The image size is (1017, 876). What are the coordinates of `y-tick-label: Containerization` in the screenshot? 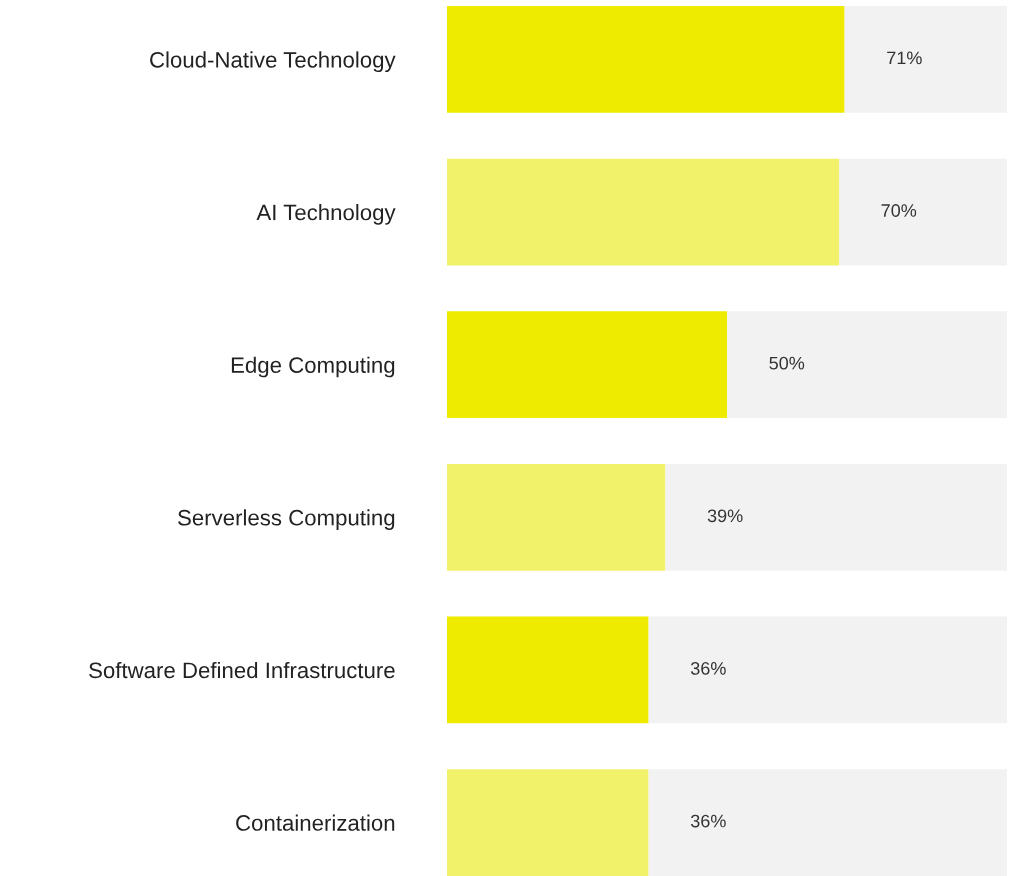 It's located at (315, 822).